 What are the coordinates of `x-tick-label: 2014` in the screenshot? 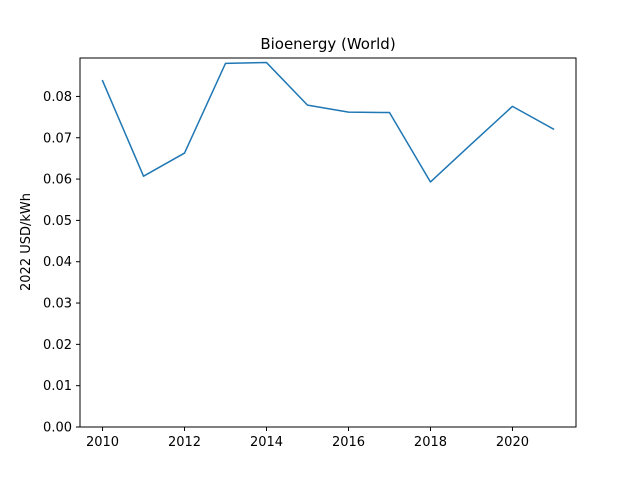 It's located at (266, 442).